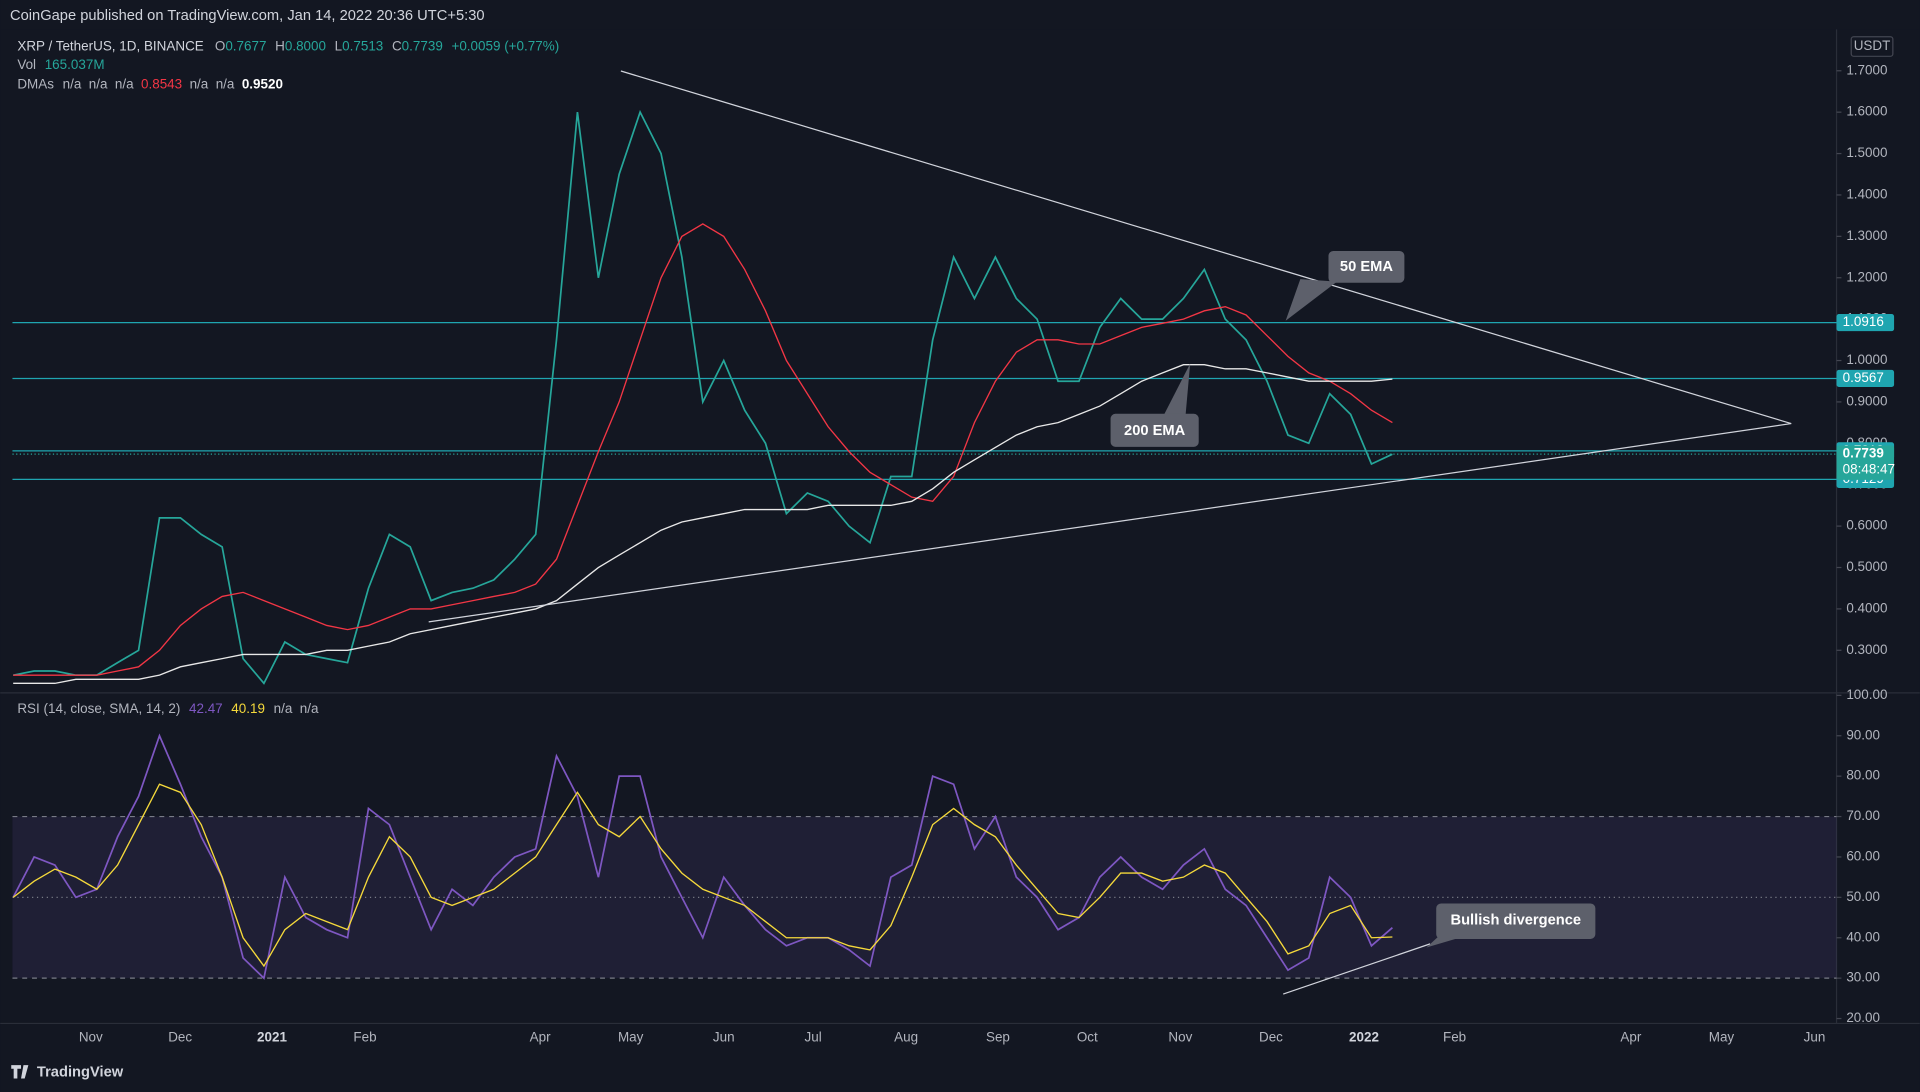 The height and width of the screenshot is (1092, 1920). What do you see at coordinates (110, 45) in the screenshot?
I see `symbol: XRP / TetherUS, 1D, BINANCE` at bounding box center [110, 45].